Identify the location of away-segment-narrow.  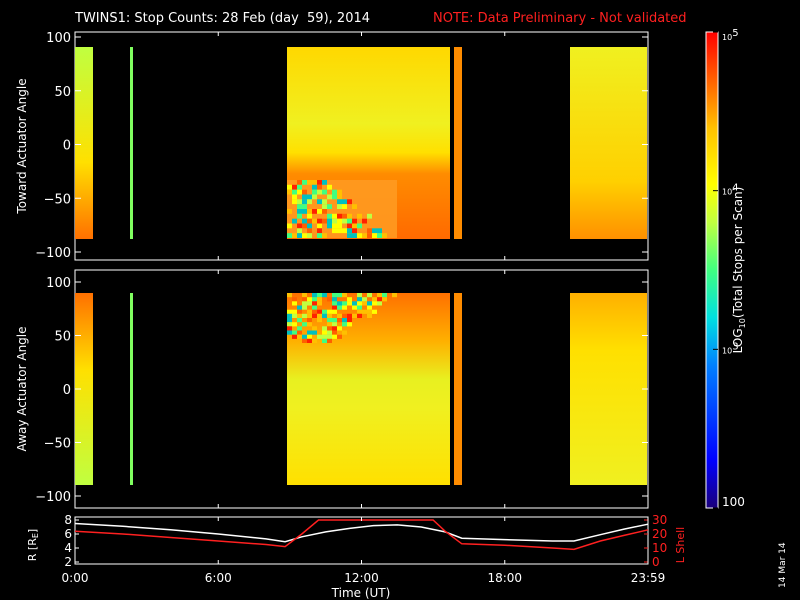
(458, 389).